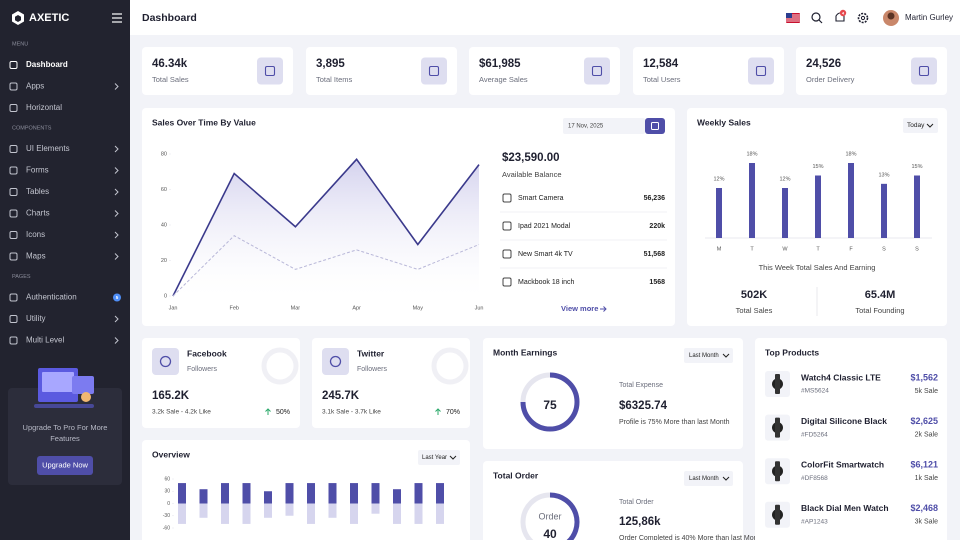  What do you see at coordinates (169, 18) in the screenshot?
I see `page-title: Dashboard` at bounding box center [169, 18].